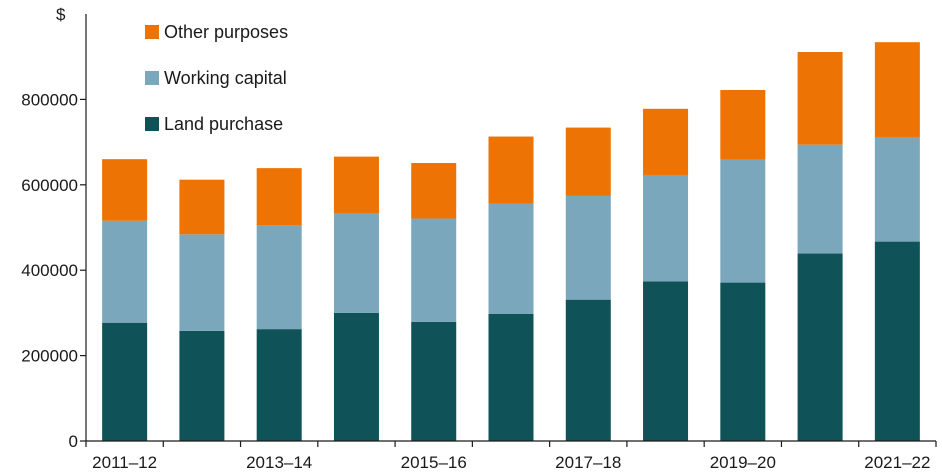 The height and width of the screenshot is (472, 942). Describe the element at coordinates (223, 124) in the screenshot. I see `legend-label: Land purchase` at that location.